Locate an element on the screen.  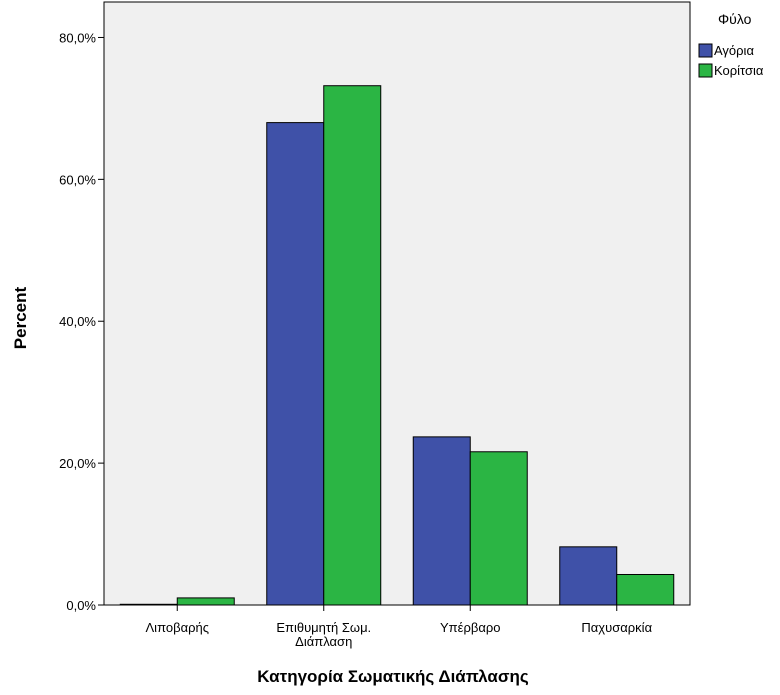
legend-label: Αγόρια is located at coordinates (734, 50).